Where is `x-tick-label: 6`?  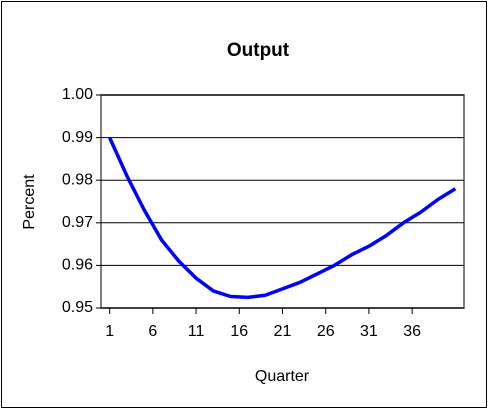 x-tick-label: 6 is located at coordinates (152, 331).